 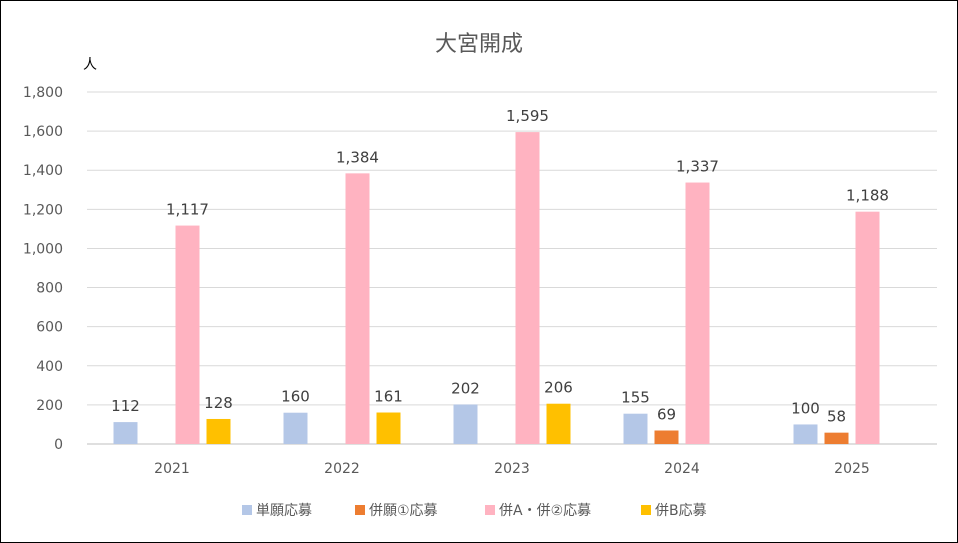 What do you see at coordinates (58, 445) in the screenshot?
I see `y-tick-label: 0` at bounding box center [58, 445].